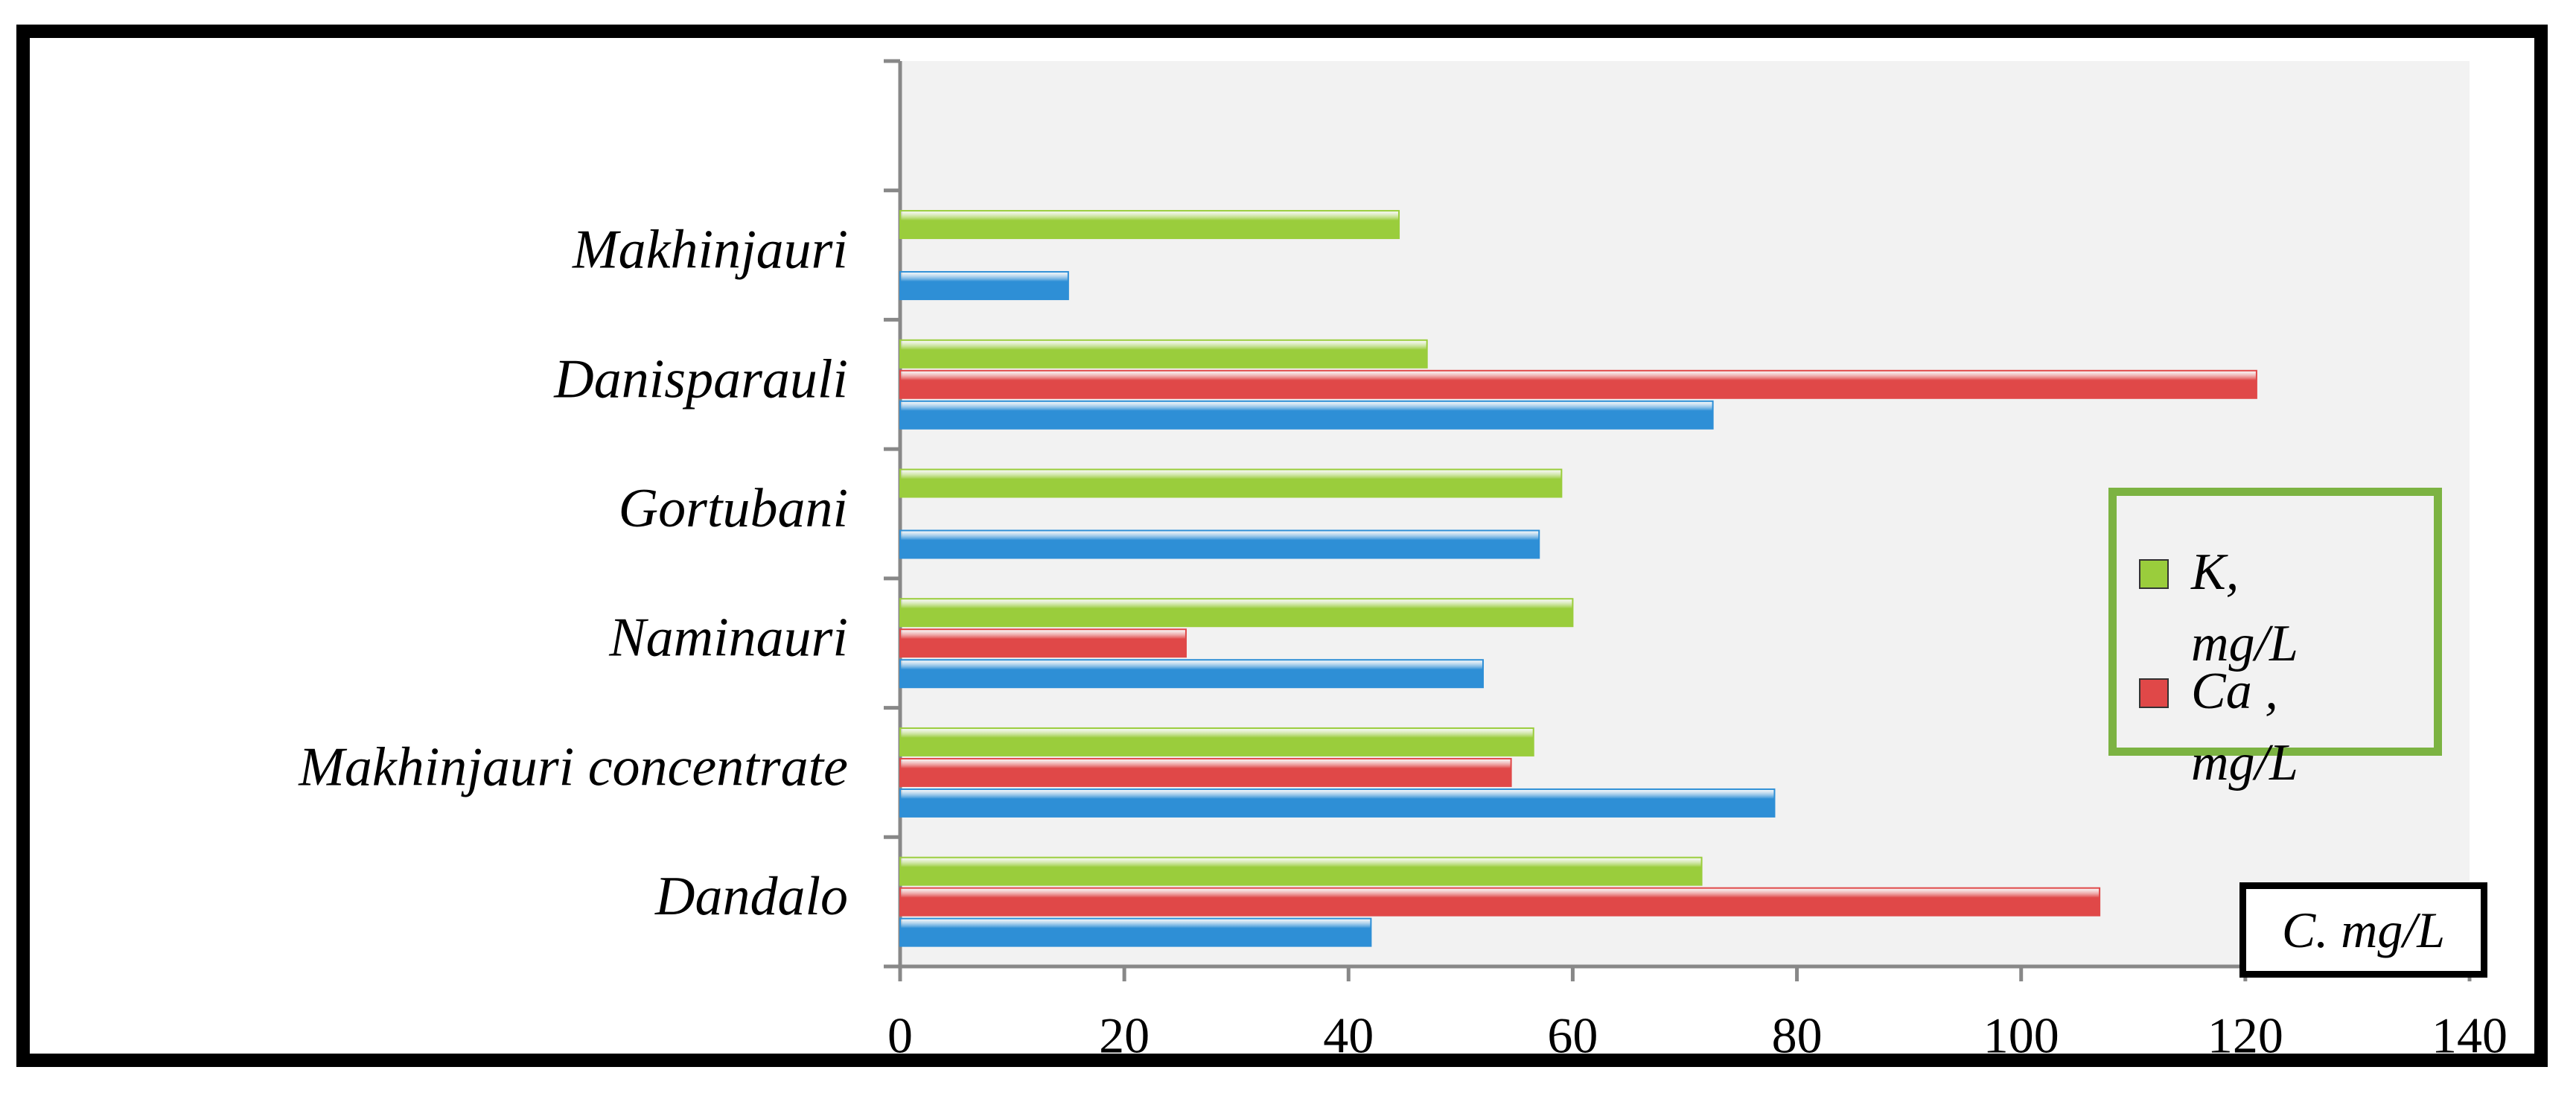 This screenshot has height=1099, width=2576. Describe the element at coordinates (1572, 1035) in the screenshot. I see `x-tick-label: 60` at that location.